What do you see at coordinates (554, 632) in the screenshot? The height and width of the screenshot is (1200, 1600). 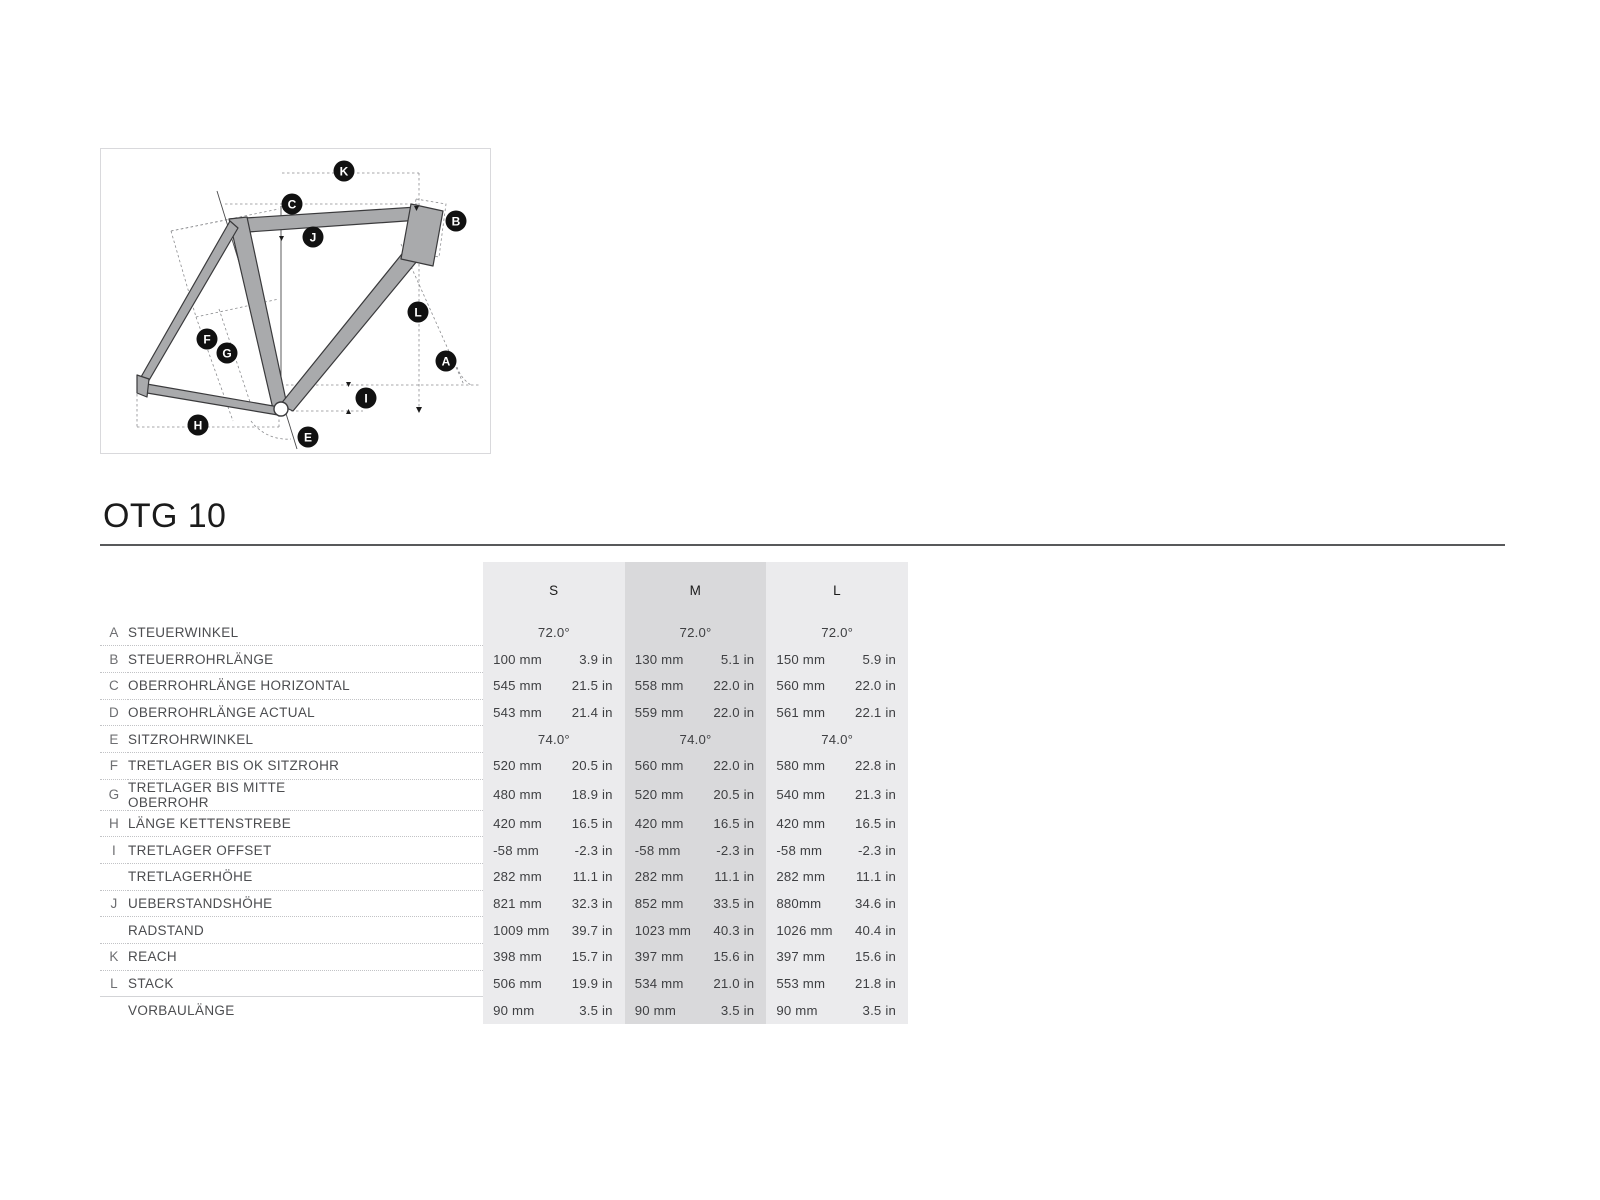 I see `cell-s: 72.0°` at bounding box center [554, 632].